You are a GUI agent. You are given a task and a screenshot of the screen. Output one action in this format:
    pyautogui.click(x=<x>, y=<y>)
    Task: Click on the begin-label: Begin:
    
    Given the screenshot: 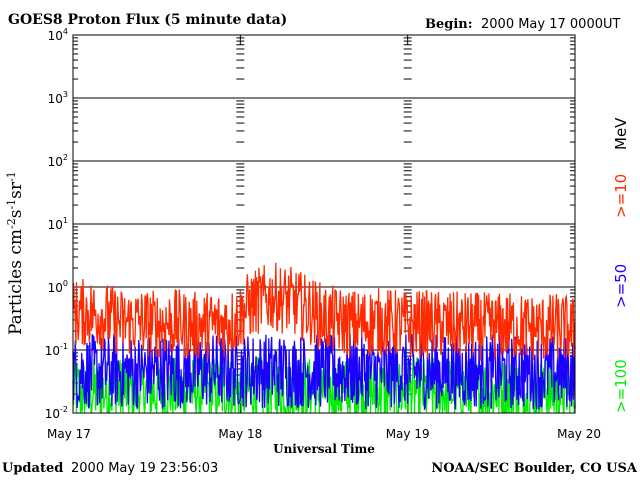 What is the action you would take?
    pyautogui.click(x=449, y=24)
    